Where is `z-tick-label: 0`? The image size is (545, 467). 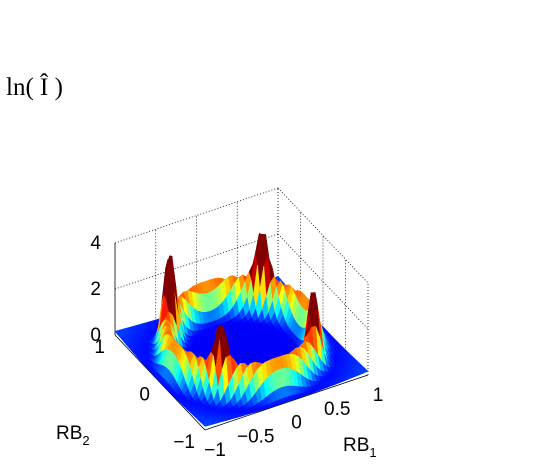
z-tick-label: 0 is located at coordinates (95, 335).